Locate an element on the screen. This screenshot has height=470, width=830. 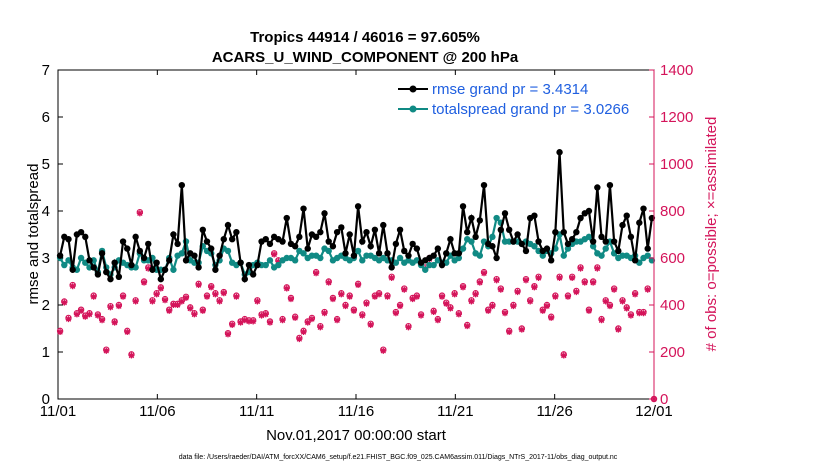
x-tick-label: 12/01 is located at coordinates (654, 411).